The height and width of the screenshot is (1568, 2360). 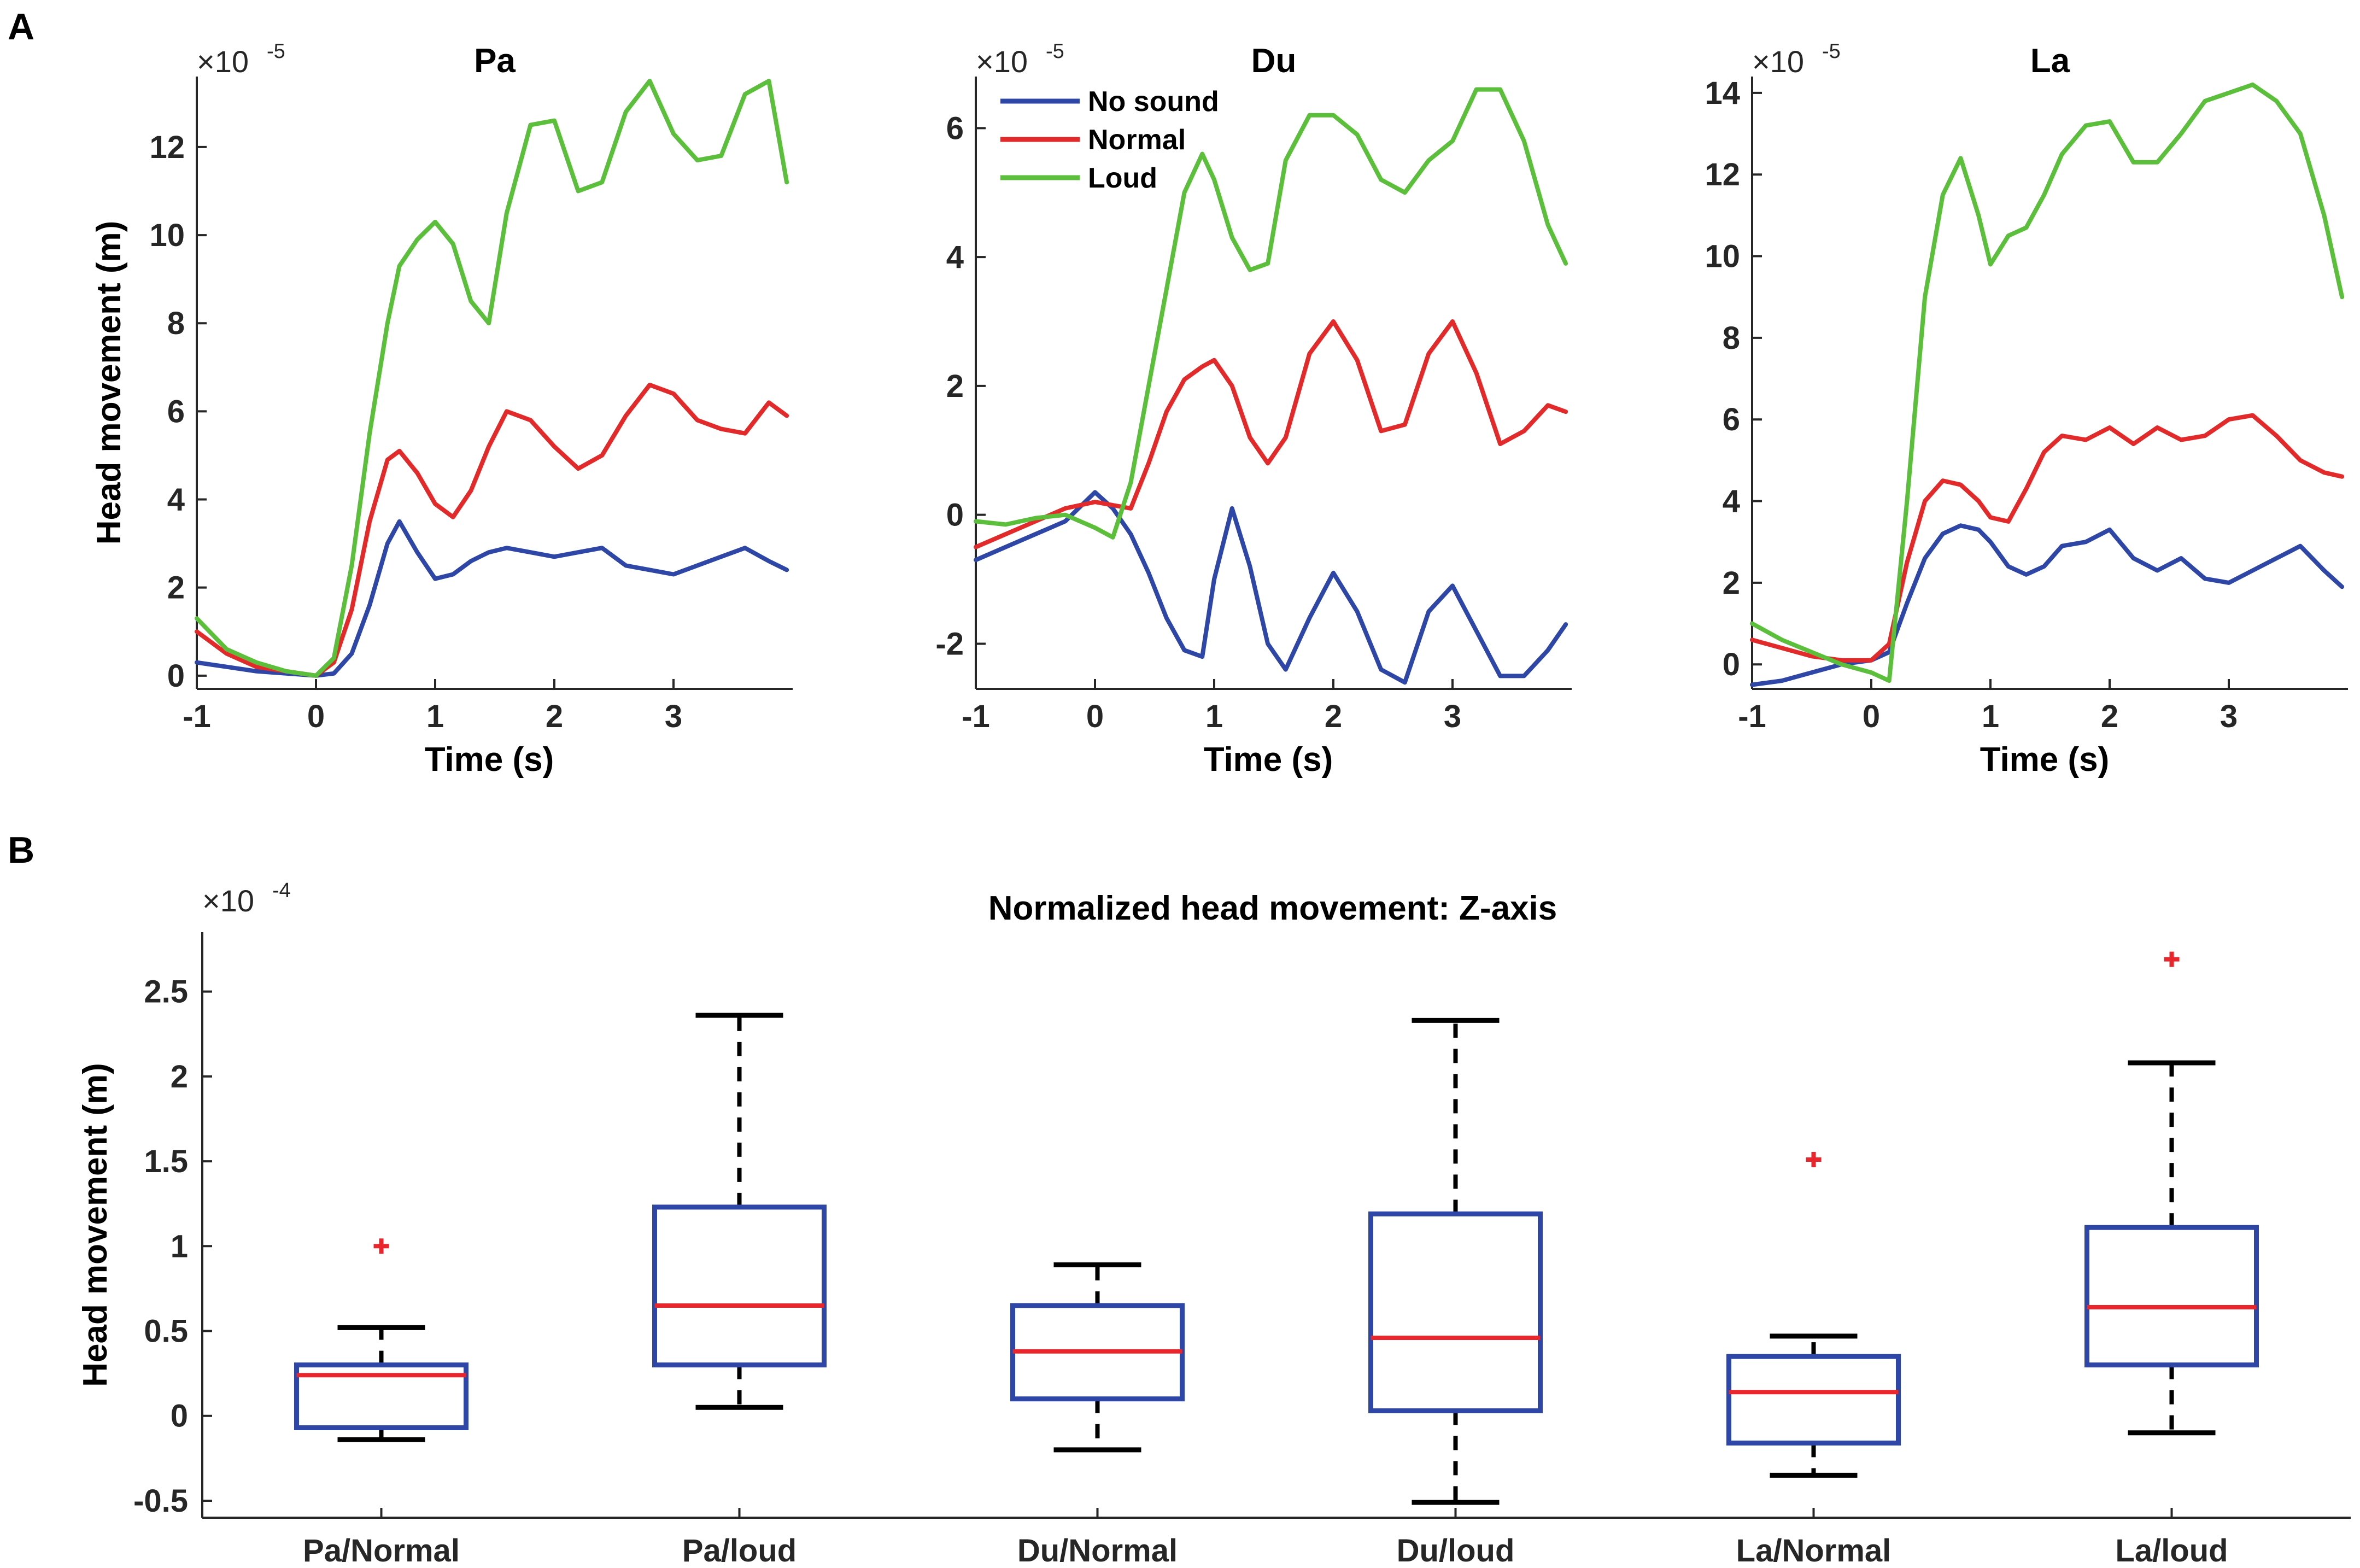 I want to click on y-tick-label: 1.5, so click(x=166, y=1161).